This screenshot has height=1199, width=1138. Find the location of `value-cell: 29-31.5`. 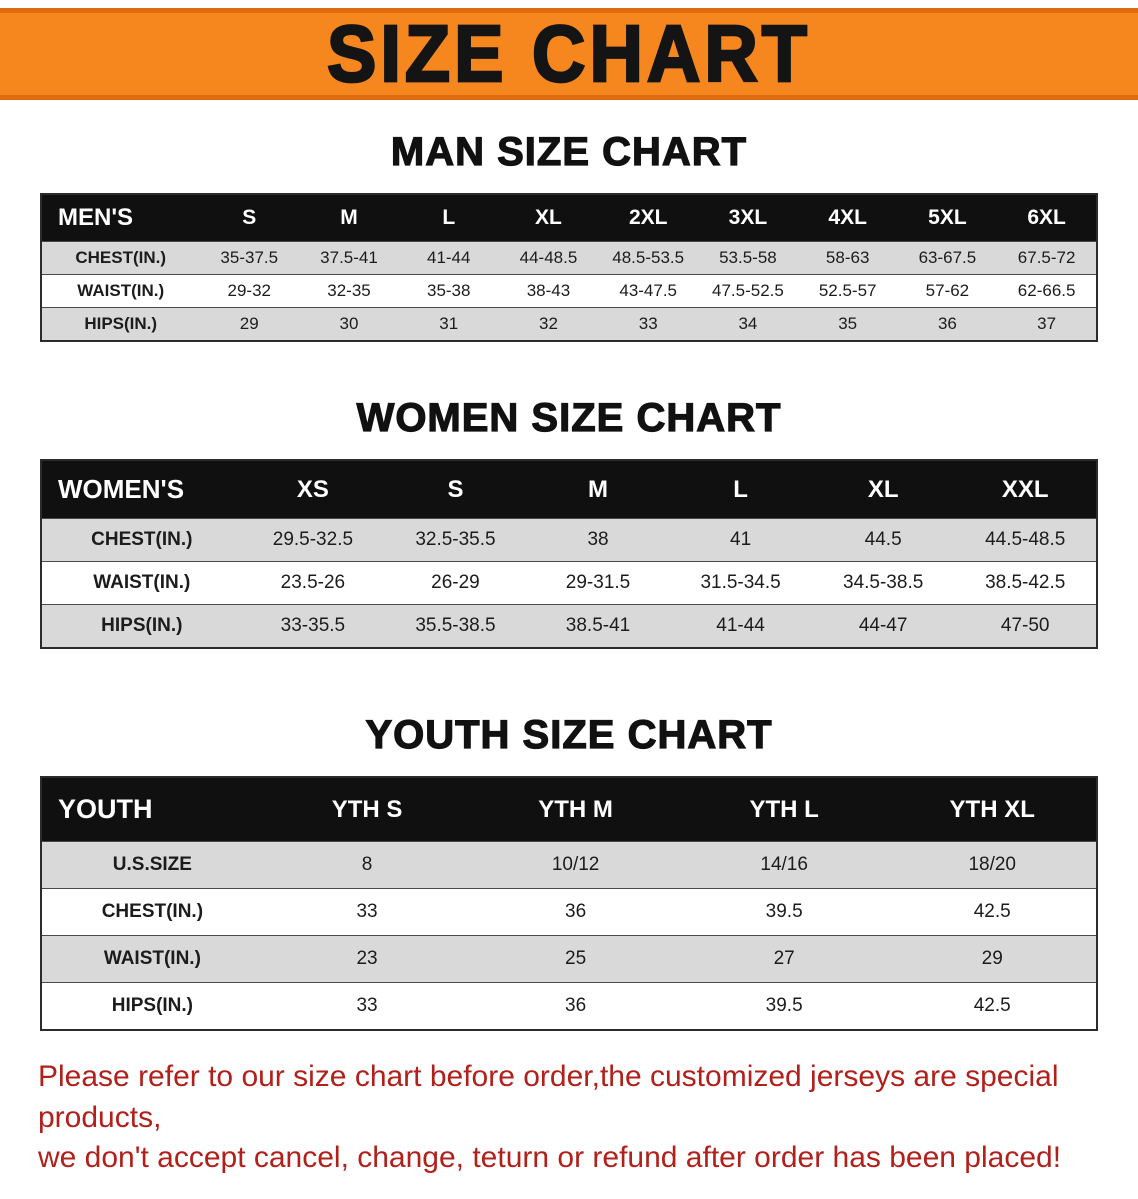

value-cell: 29-31.5 is located at coordinates (598, 582).